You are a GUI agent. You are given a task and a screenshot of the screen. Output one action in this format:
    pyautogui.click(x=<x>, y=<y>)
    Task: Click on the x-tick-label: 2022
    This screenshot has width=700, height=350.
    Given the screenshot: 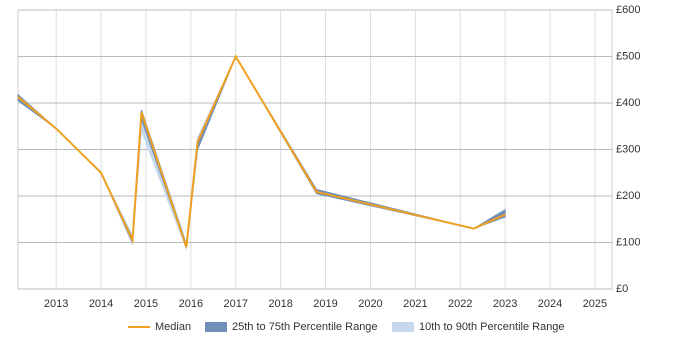 What is the action you would take?
    pyautogui.click(x=460, y=304)
    